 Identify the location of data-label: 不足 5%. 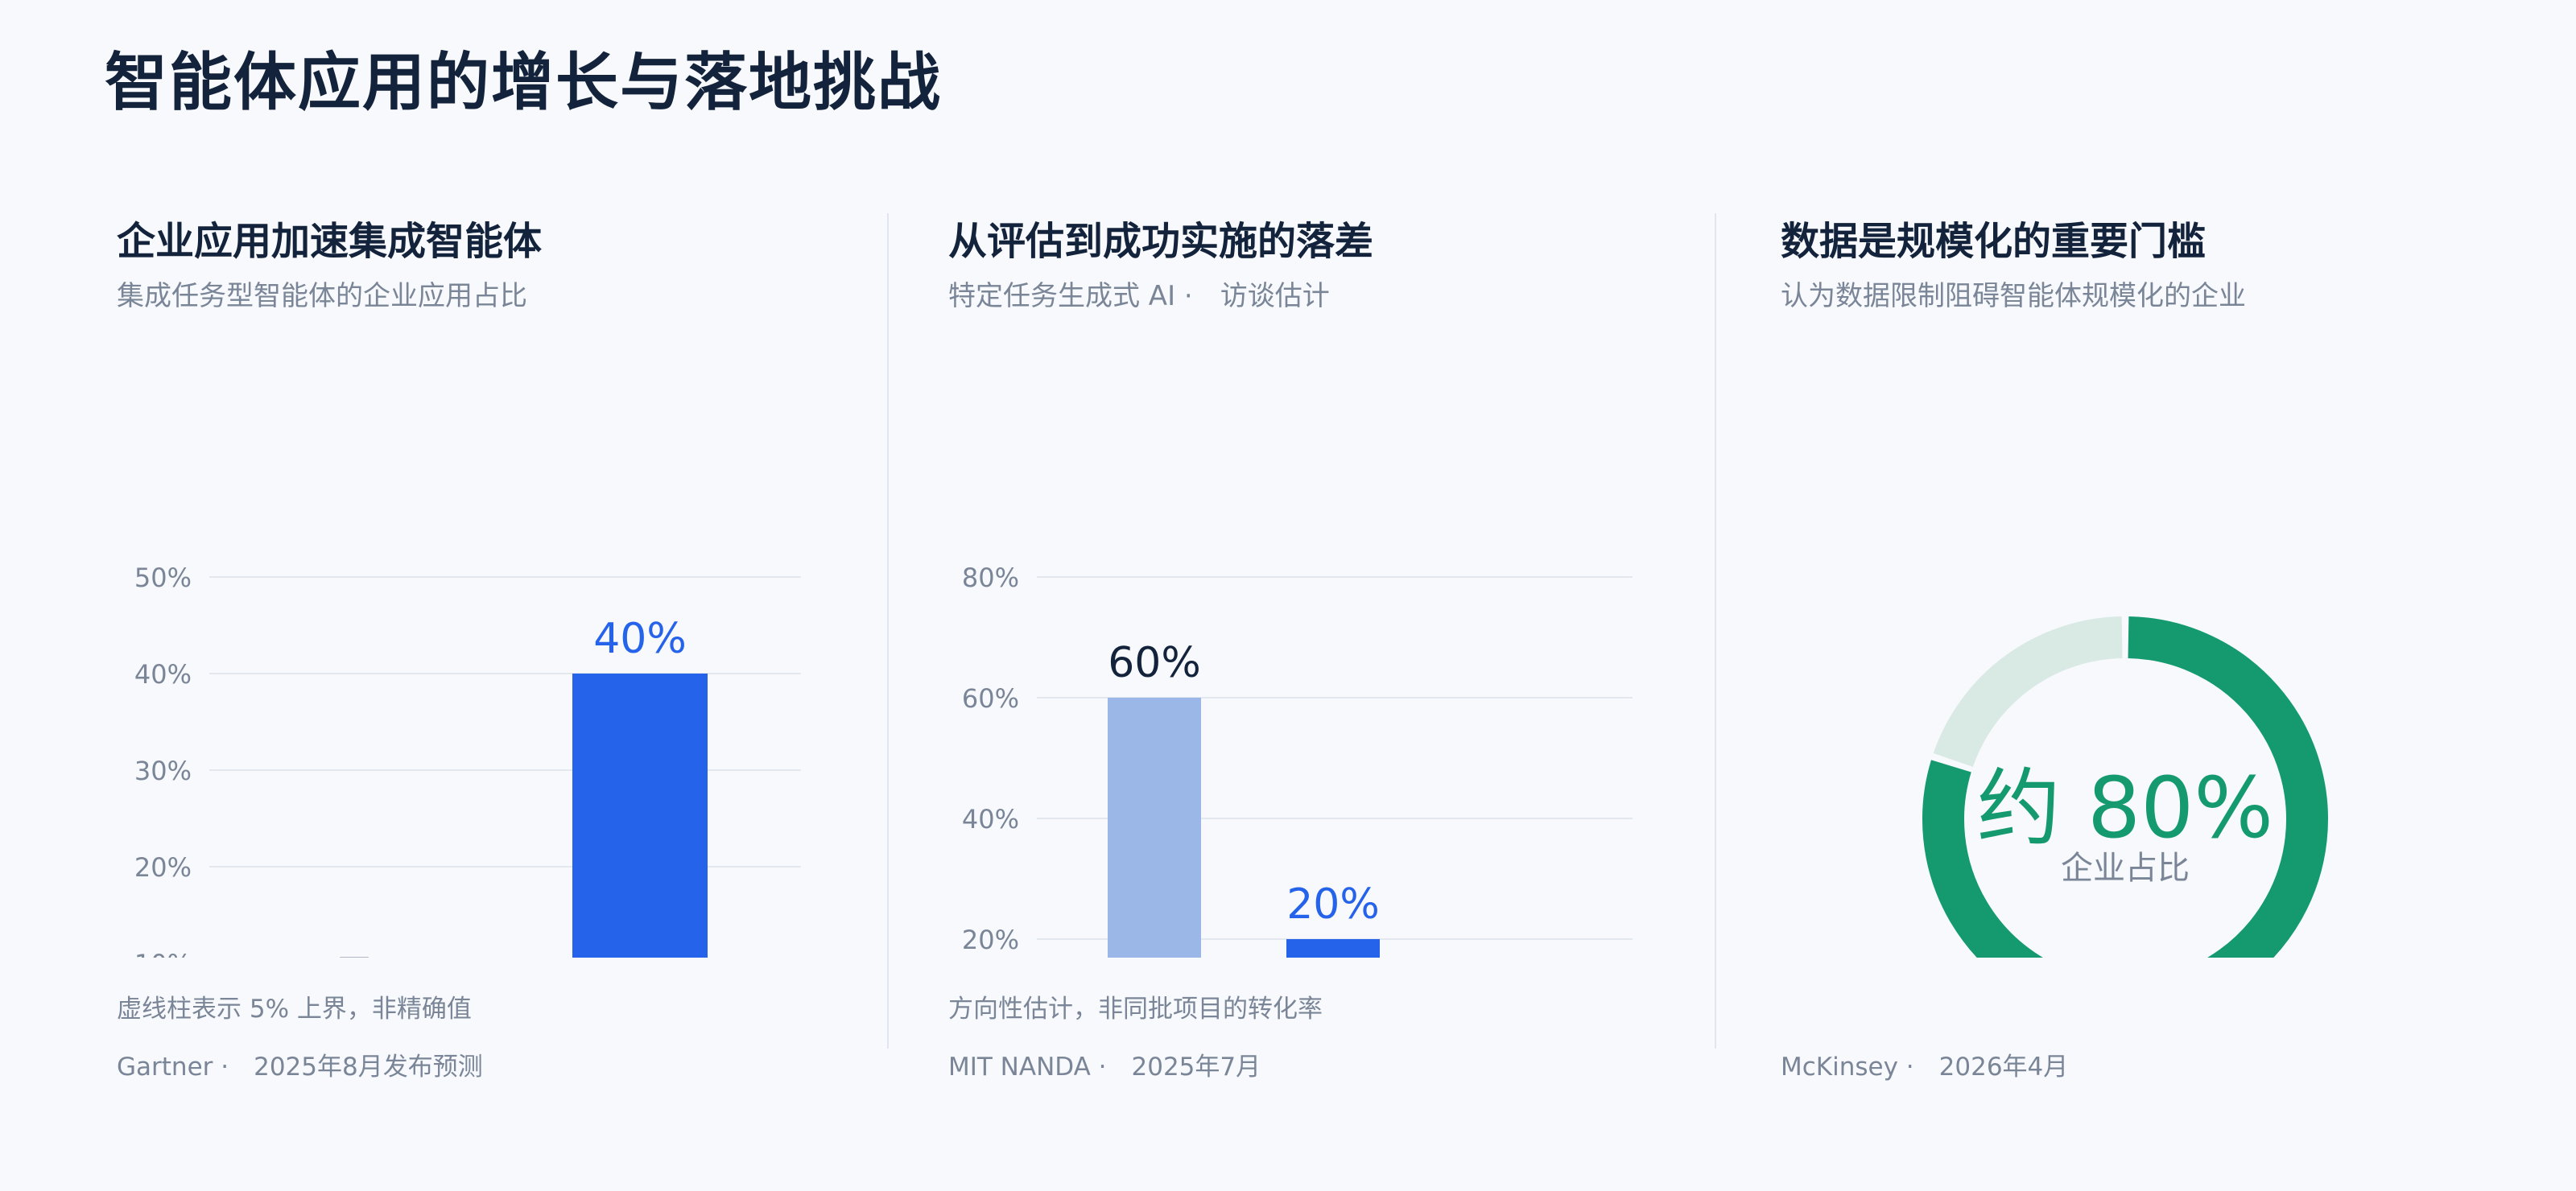
(372, 956).